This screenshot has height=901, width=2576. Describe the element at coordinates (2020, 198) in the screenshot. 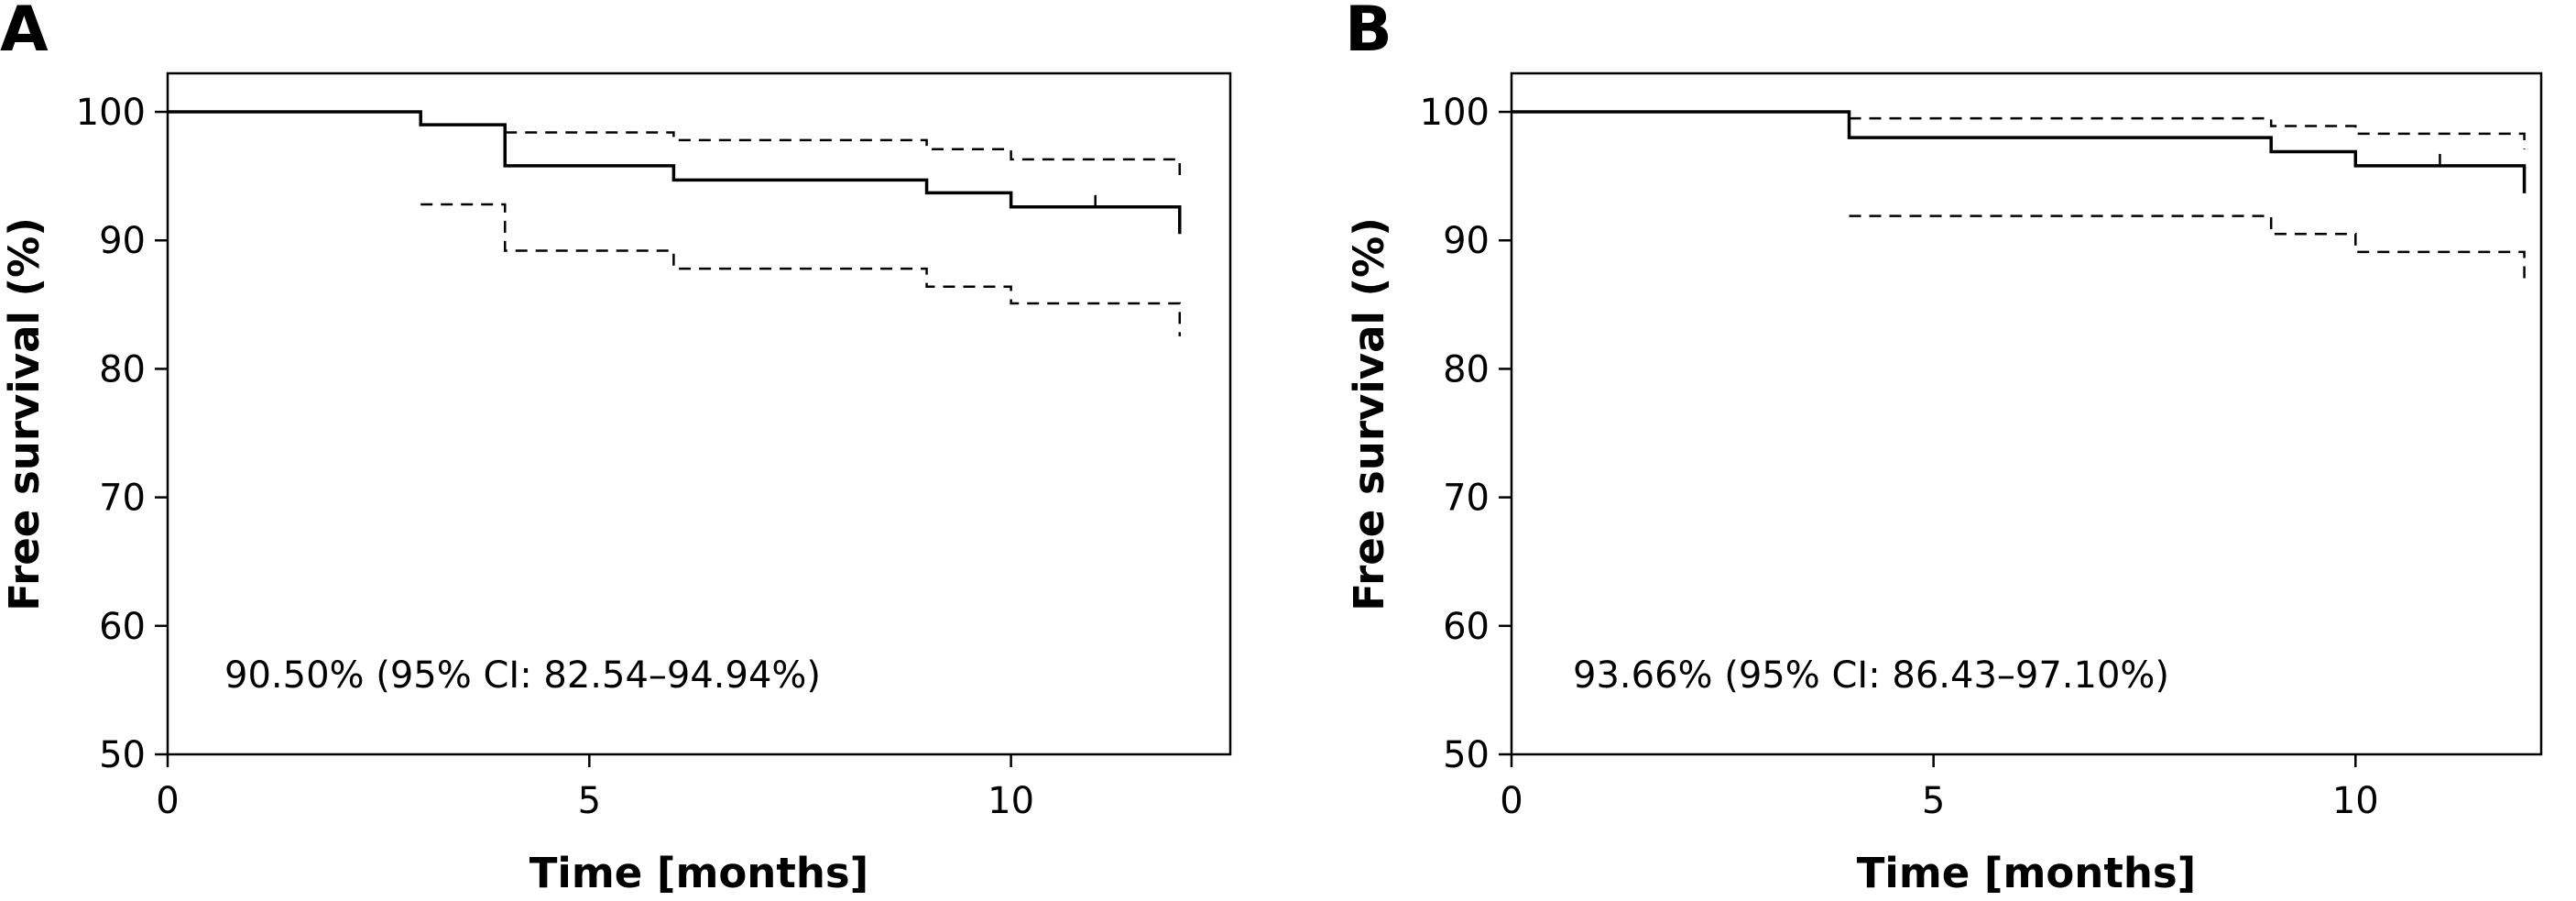

I see `panel-b-plot-area` at that location.